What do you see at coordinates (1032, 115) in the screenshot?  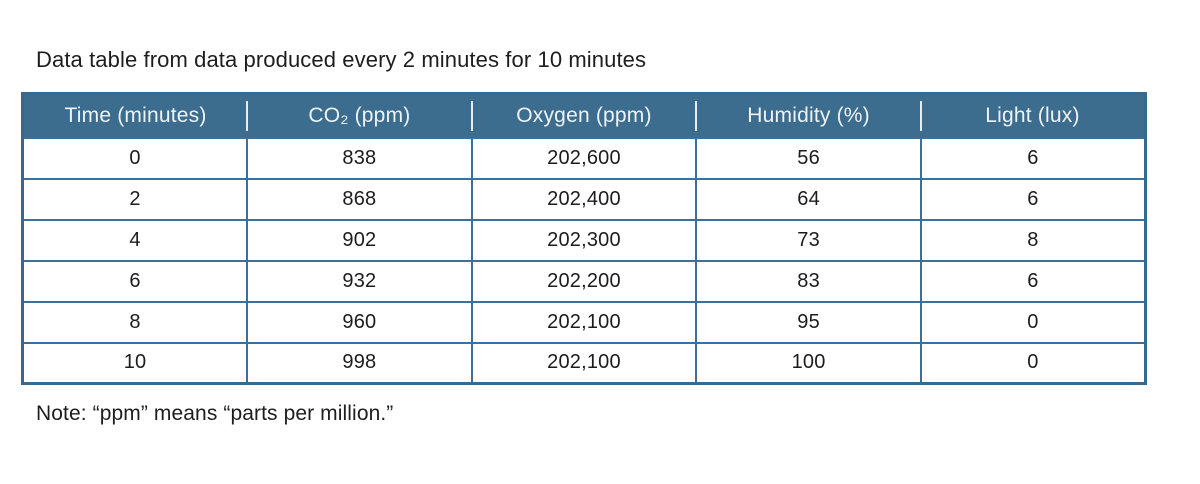 I see `col-header-light: Light (lux)` at bounding box center [1032, 115].